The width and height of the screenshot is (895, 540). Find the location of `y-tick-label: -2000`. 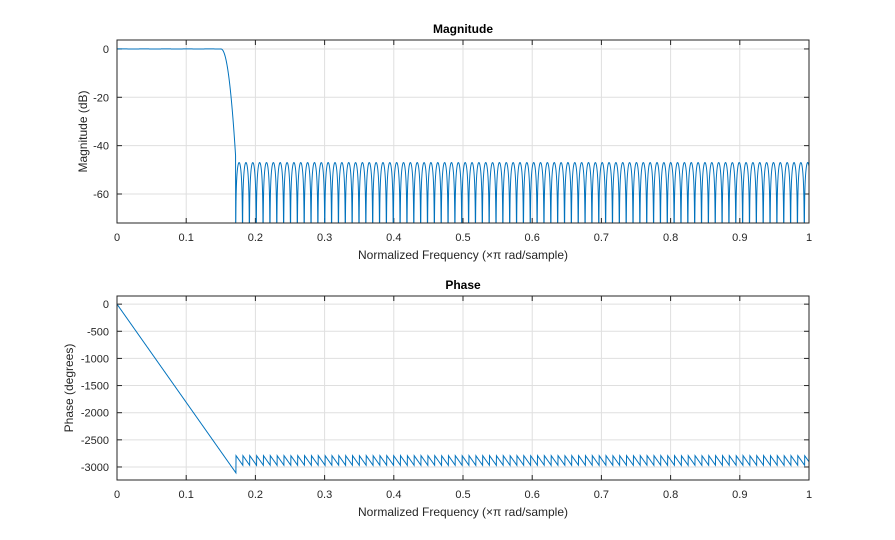

y-tick-label: -2000 is located at coordinates (95, 414).